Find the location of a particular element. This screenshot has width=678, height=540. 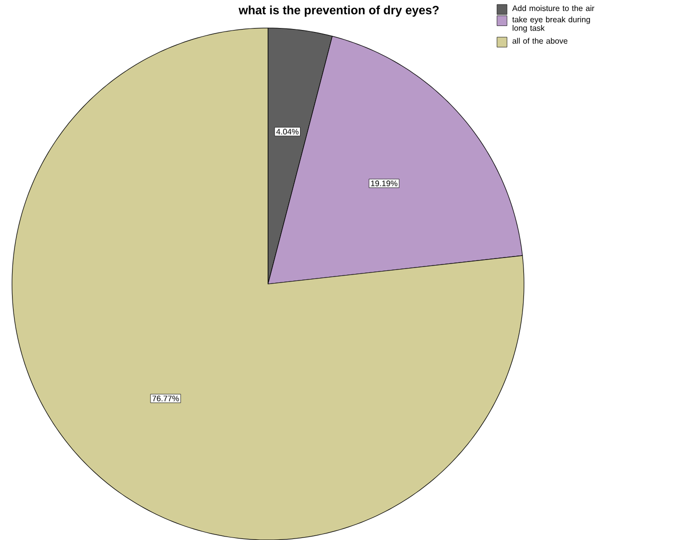

data-label: 4.04% is located at coordinates (287, 131).